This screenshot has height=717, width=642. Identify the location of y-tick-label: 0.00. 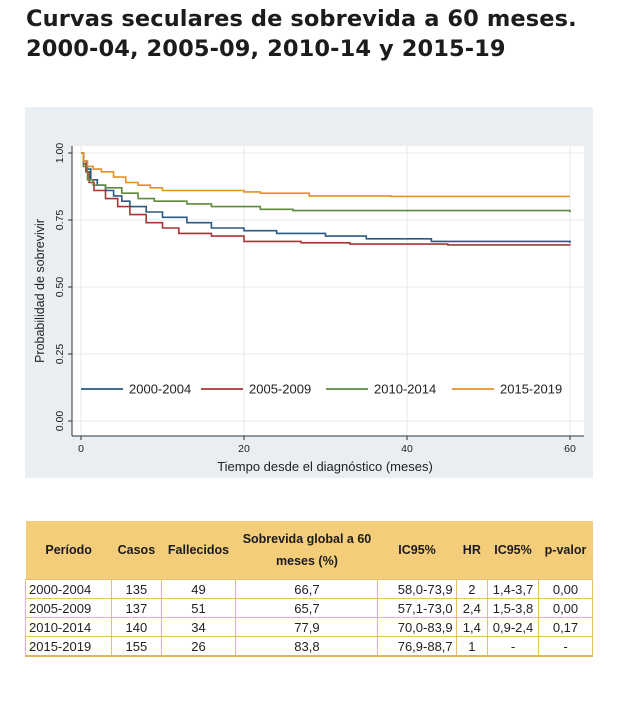
(60, 421).